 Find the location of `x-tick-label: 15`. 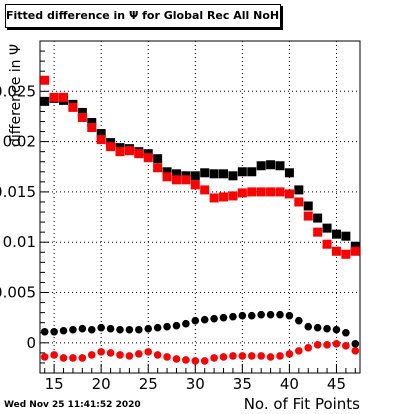

x-tick-label: 15 is located at coordinates (54, 384).